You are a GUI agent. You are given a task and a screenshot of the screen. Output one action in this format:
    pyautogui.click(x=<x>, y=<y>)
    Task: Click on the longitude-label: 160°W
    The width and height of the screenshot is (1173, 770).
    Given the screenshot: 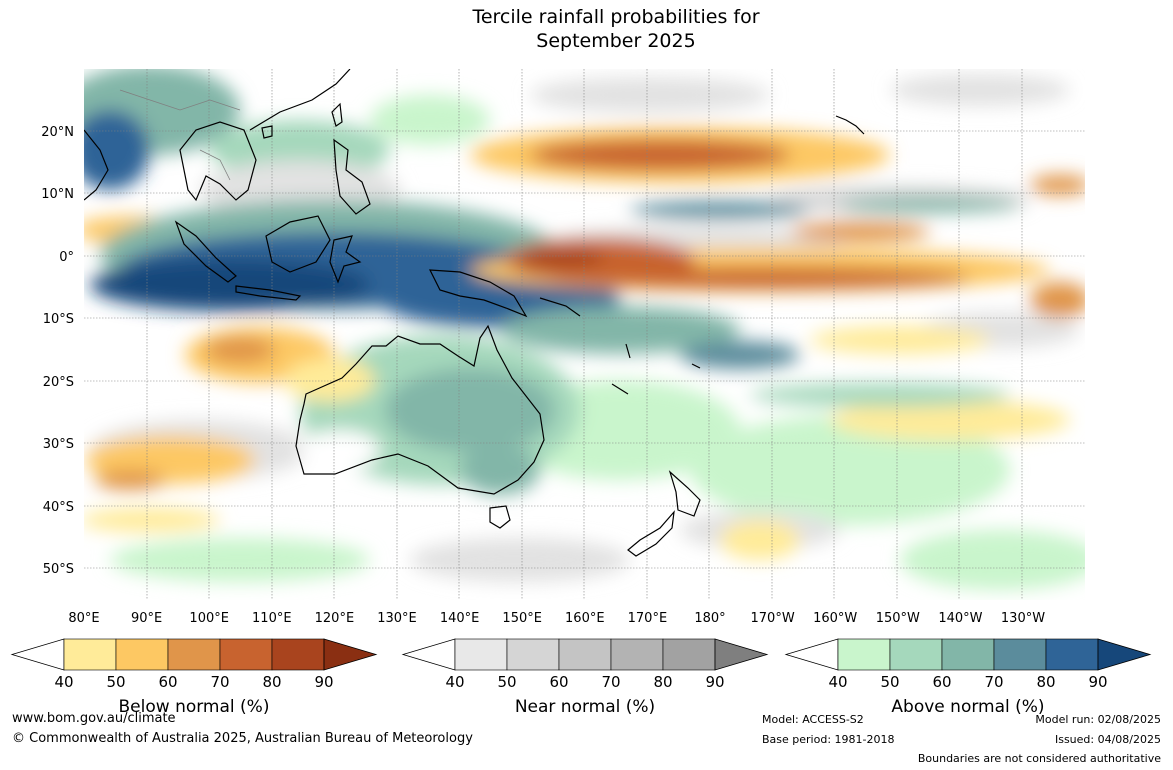 What is the action you would take?
    pyautogui.click(x=835, y=618)
    